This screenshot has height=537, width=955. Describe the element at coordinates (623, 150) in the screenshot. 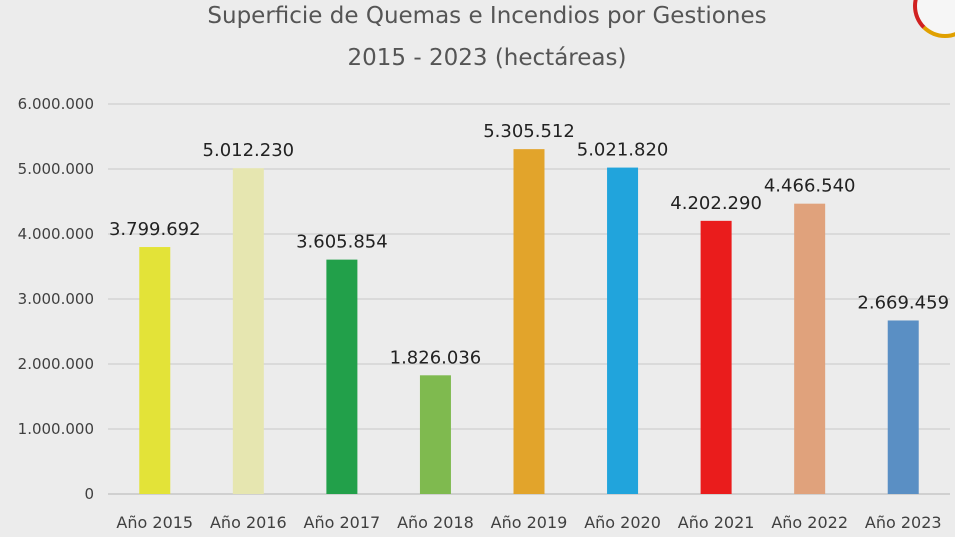

I see `data-label: 5.021.820` at that location.